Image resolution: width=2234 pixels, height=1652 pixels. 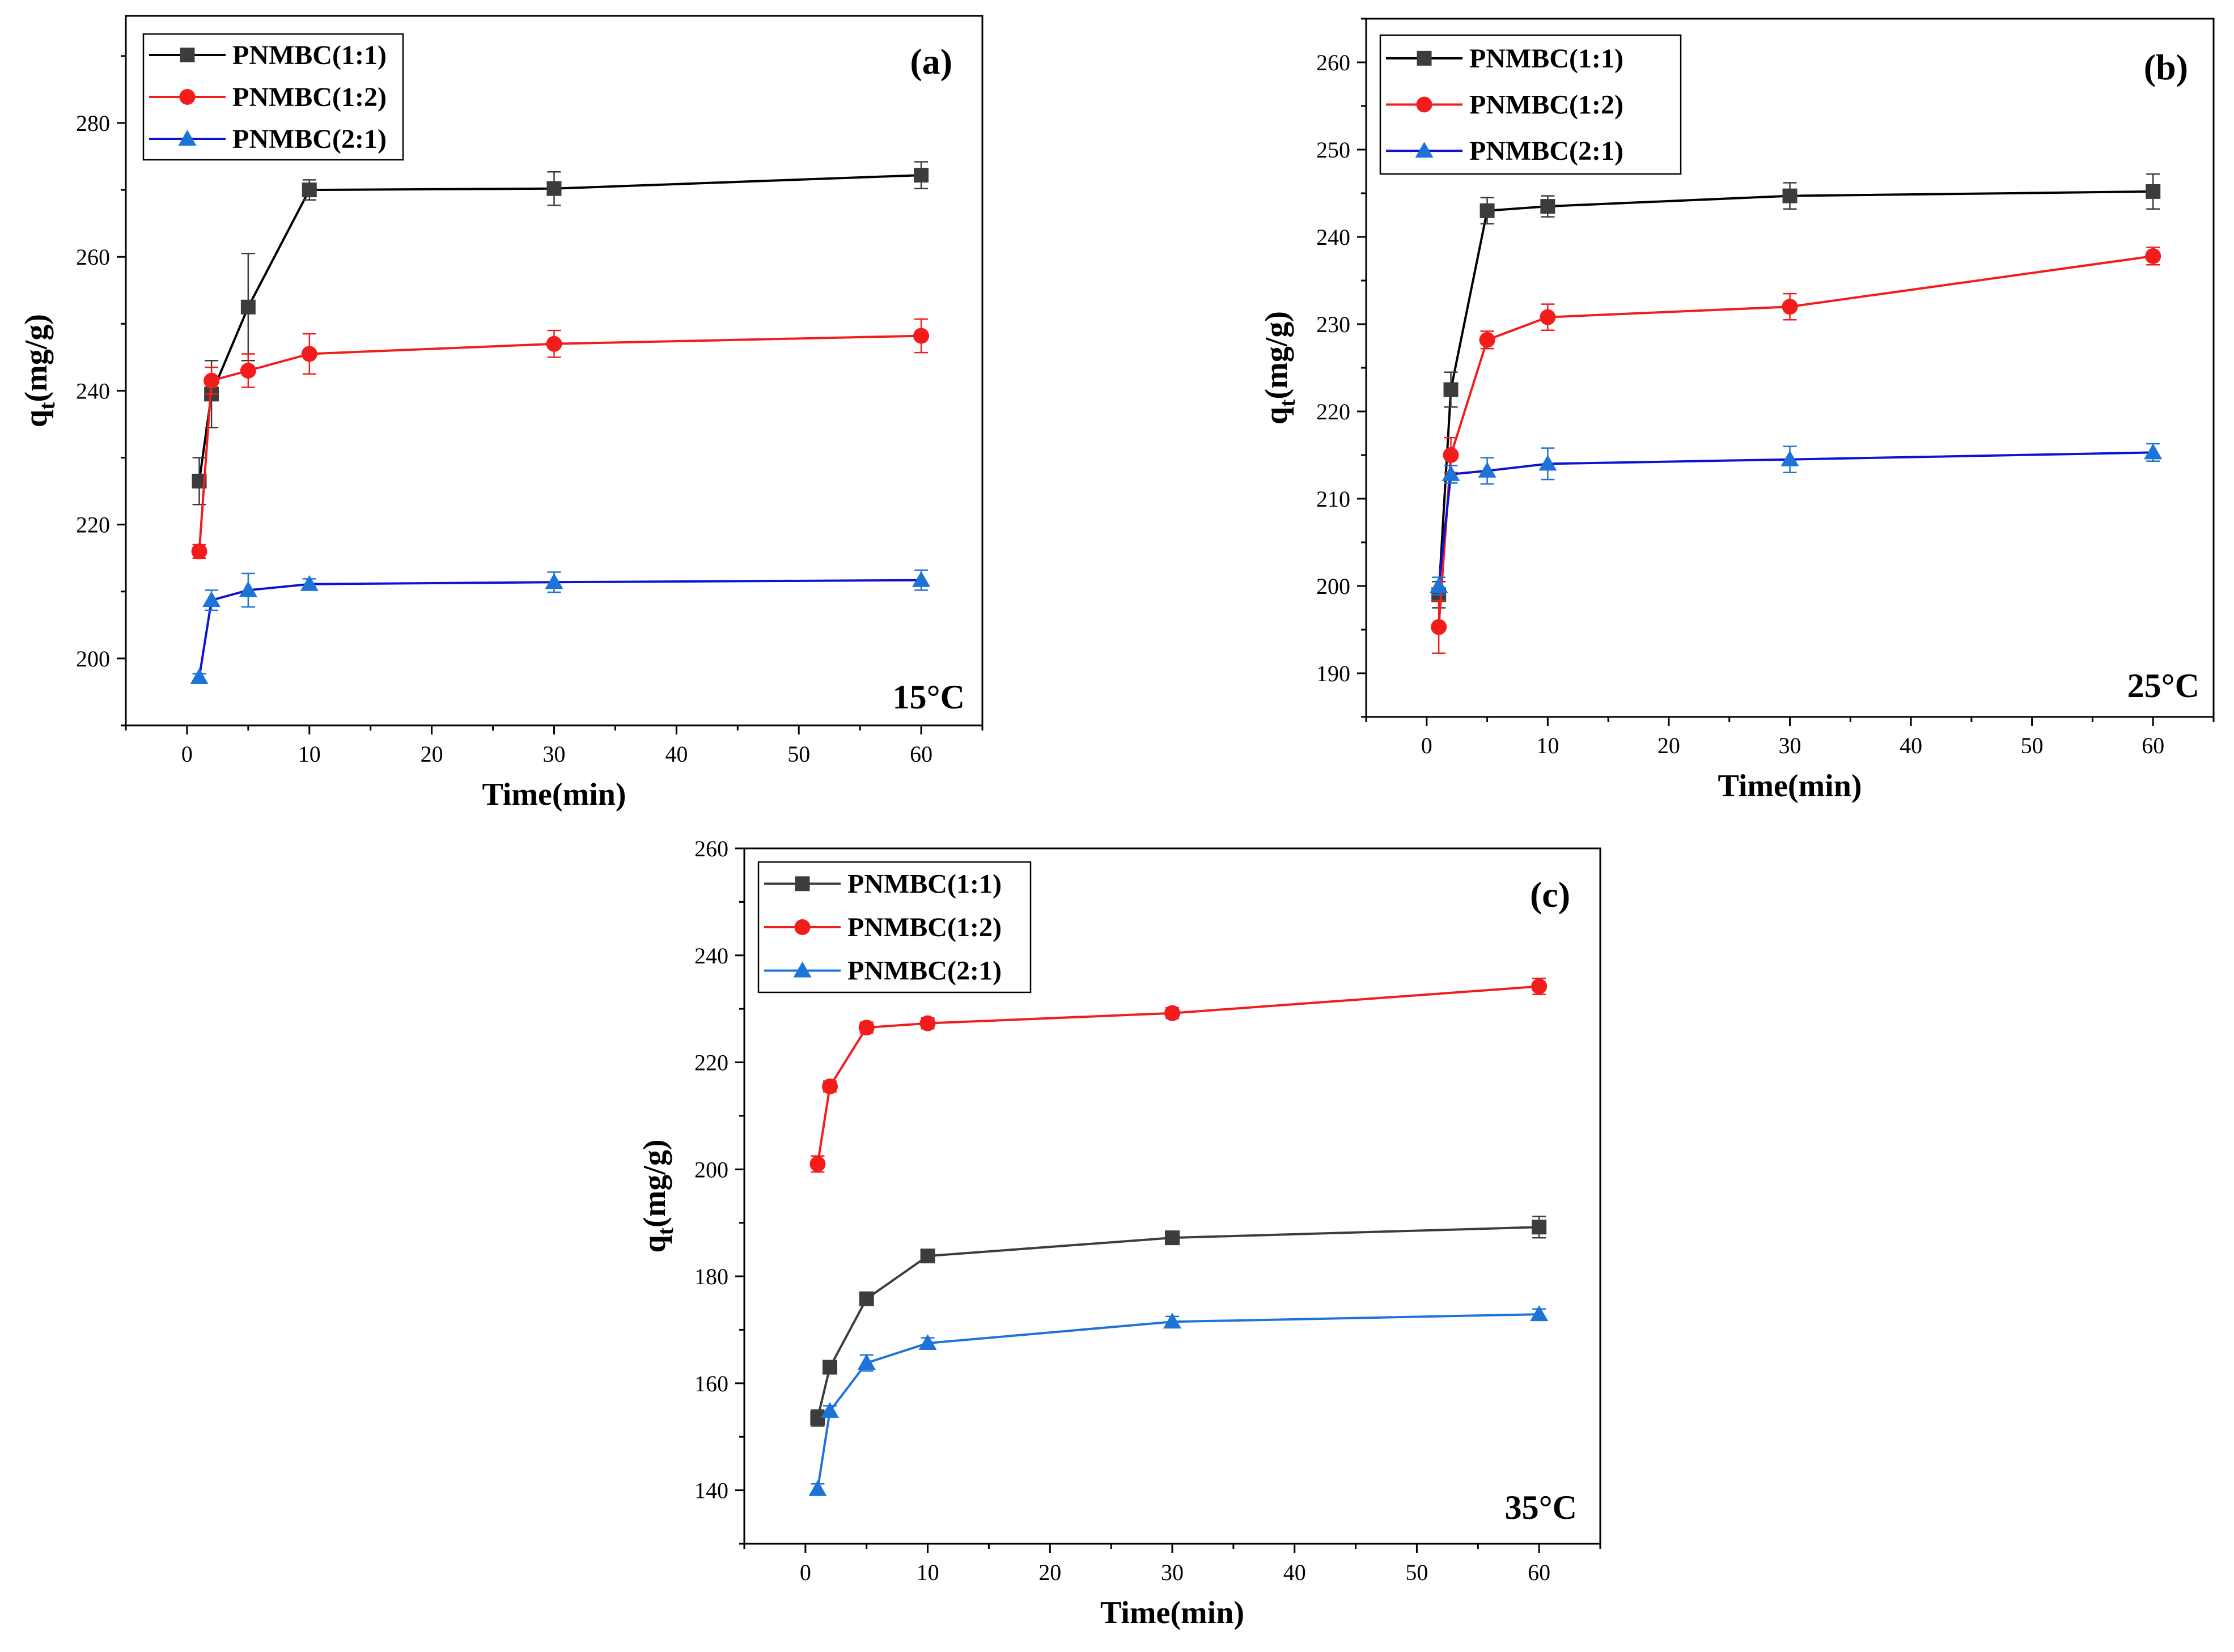 I want to click on temperature-annotation: 25°C, so click(x=2163, y=685).